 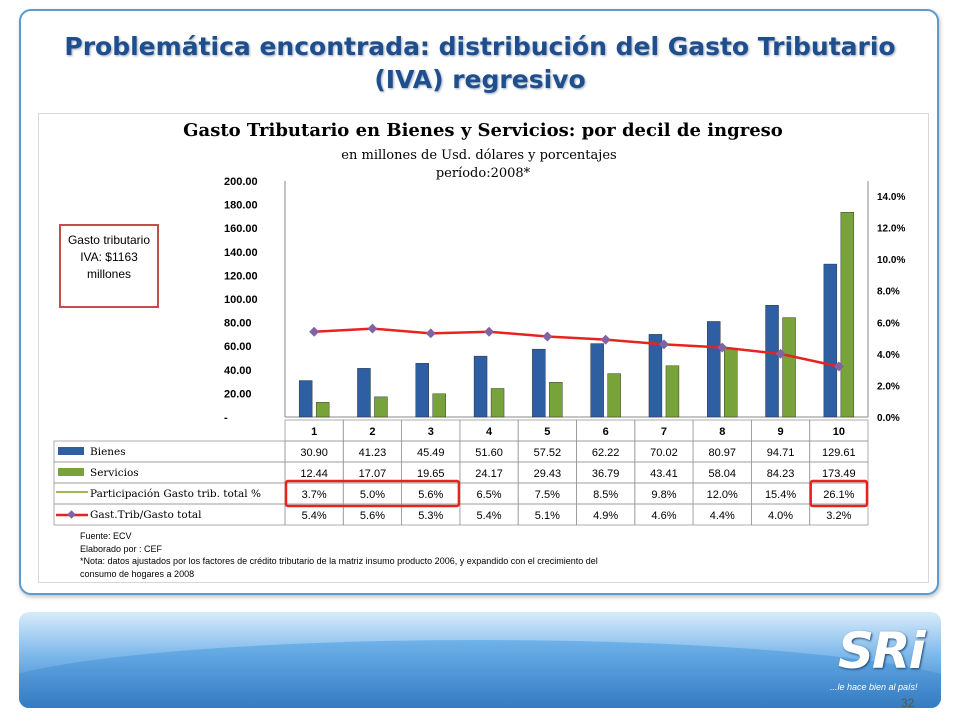 What do you see at coordinates (108, 452) in the screenshot?
I see `legend-label: Bienes` at bounding box center [108, 452].